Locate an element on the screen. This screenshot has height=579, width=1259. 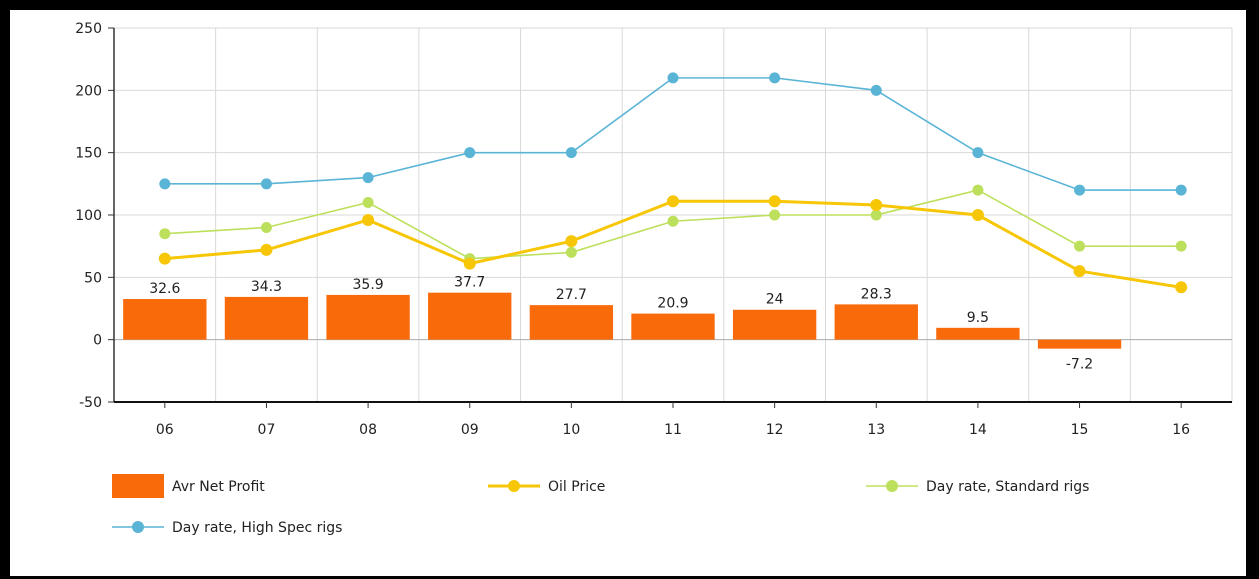
x-tick-label: 16 is located at coordinates (1181, 430).